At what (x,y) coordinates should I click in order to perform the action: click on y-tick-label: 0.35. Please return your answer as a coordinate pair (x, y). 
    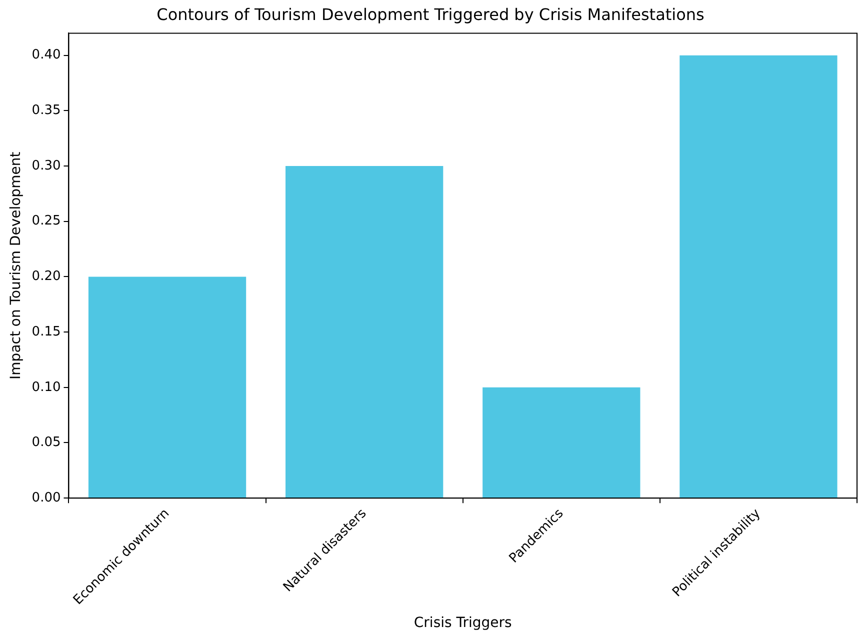
    Looking at the image, I should click on (46, 110).